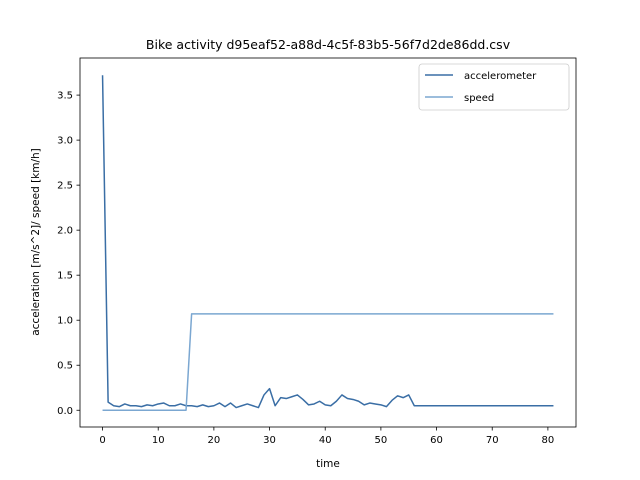  I want to click on y-tick-label: 3.5, so click(65, 96).